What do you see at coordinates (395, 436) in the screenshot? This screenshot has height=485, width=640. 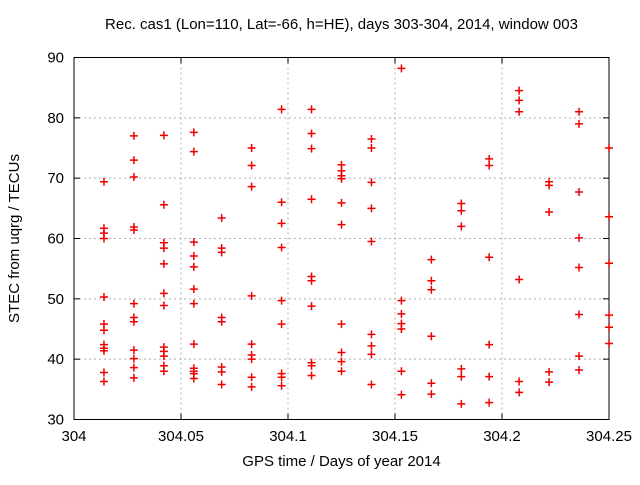 I see `x-tick-label: 304.15` at bounding box center [395, 436].